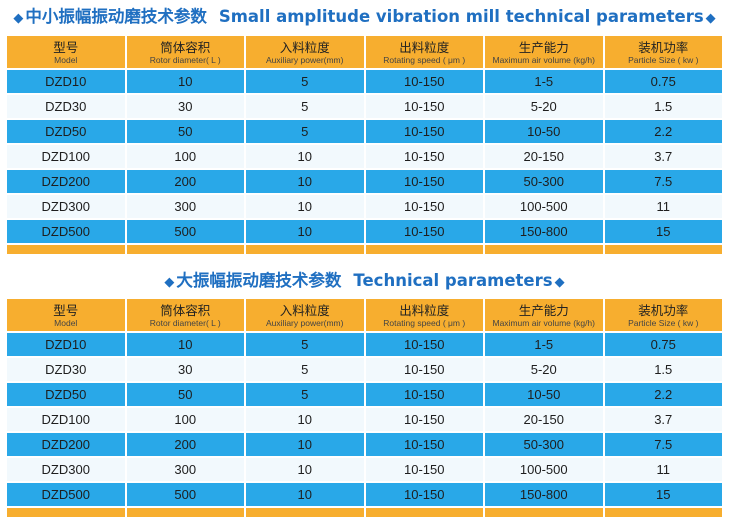  I want to click on column-header: 出料粒度 Rotating speed ( μm ), so click(424, 315).